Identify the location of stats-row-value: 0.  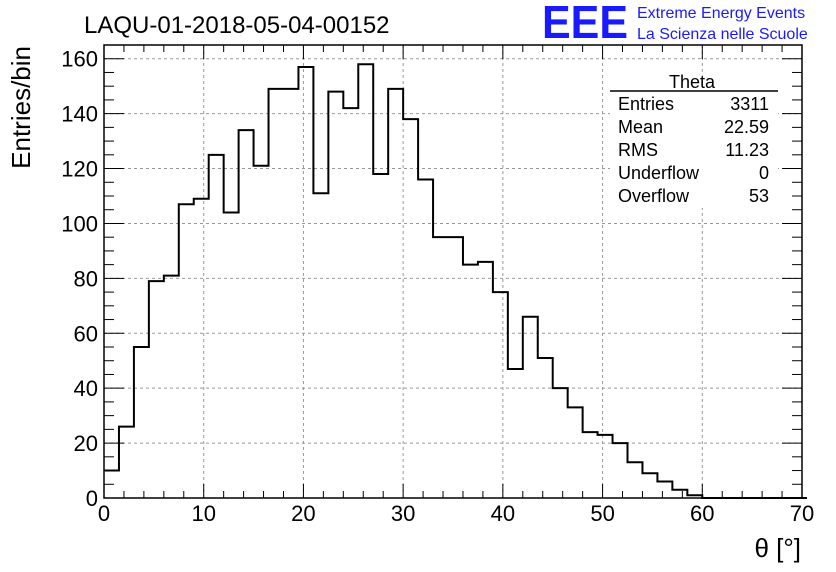
(764, 173).